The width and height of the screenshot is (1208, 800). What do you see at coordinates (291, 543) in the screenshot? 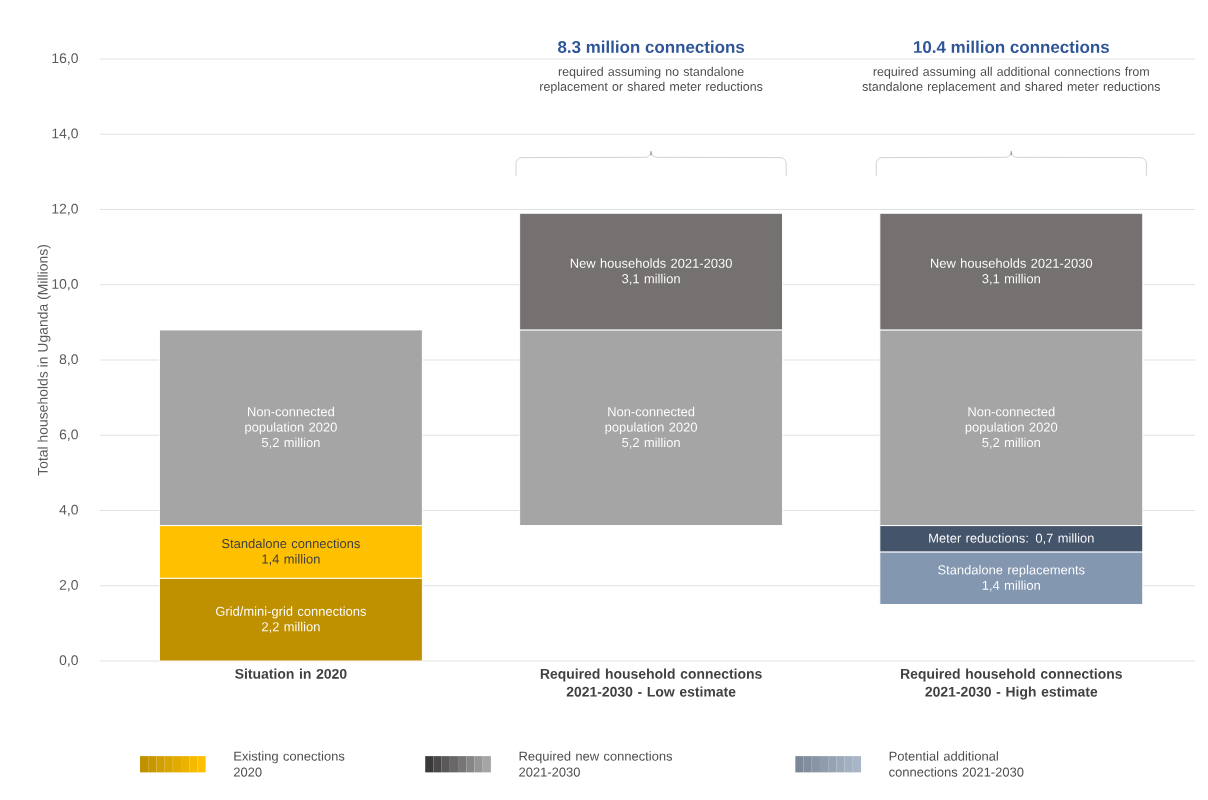
I see `series-label: Standalone connections` at bounding box center [291, 543].